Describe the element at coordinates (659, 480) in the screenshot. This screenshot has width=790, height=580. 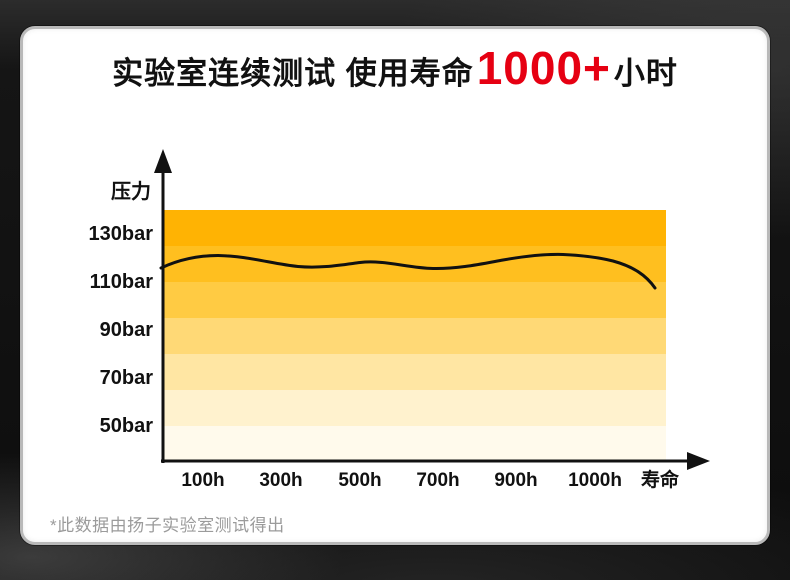
I see `x-axis-end-label: 寿命` at that location.